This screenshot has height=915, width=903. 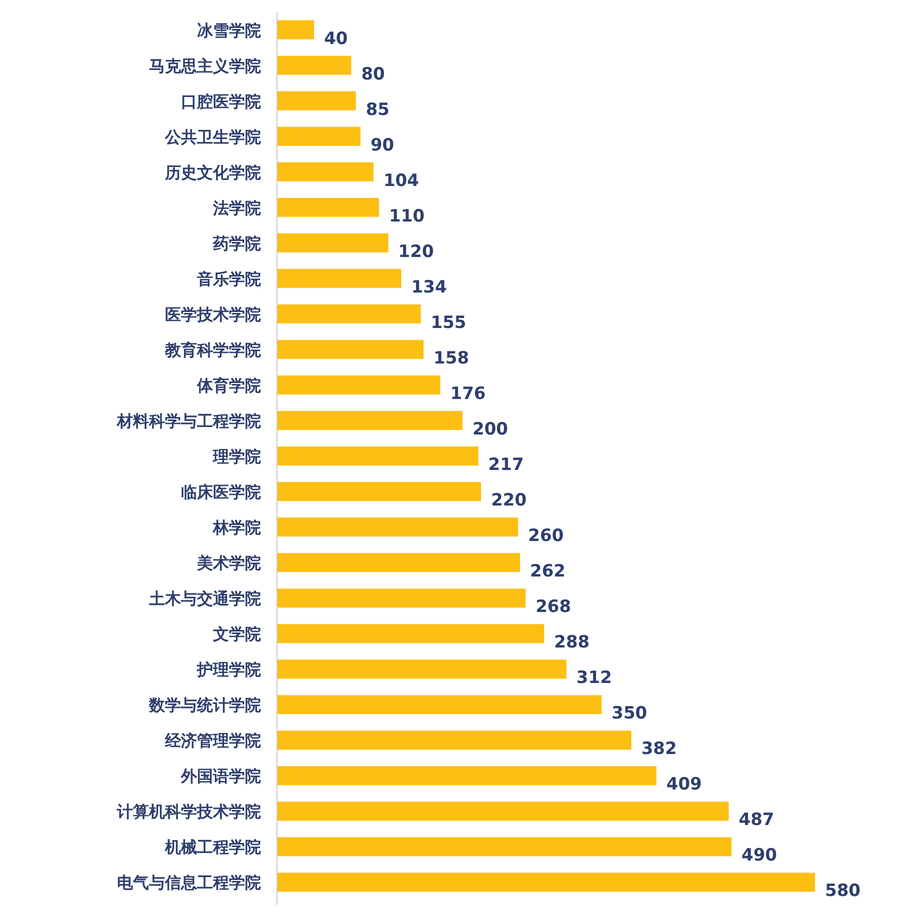 What do you see at coordinates (212, 847) in the screenshot?
I see `y-tick-label: 机械工程学院` at bounding box center [212, 847].